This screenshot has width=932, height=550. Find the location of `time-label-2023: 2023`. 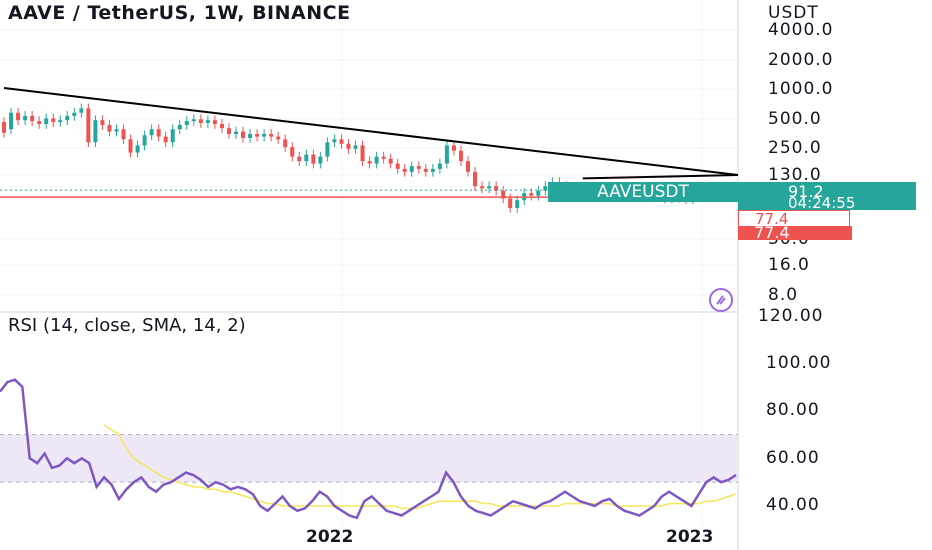

time-label-2023: 2023 is located at coordinates (690, 537).